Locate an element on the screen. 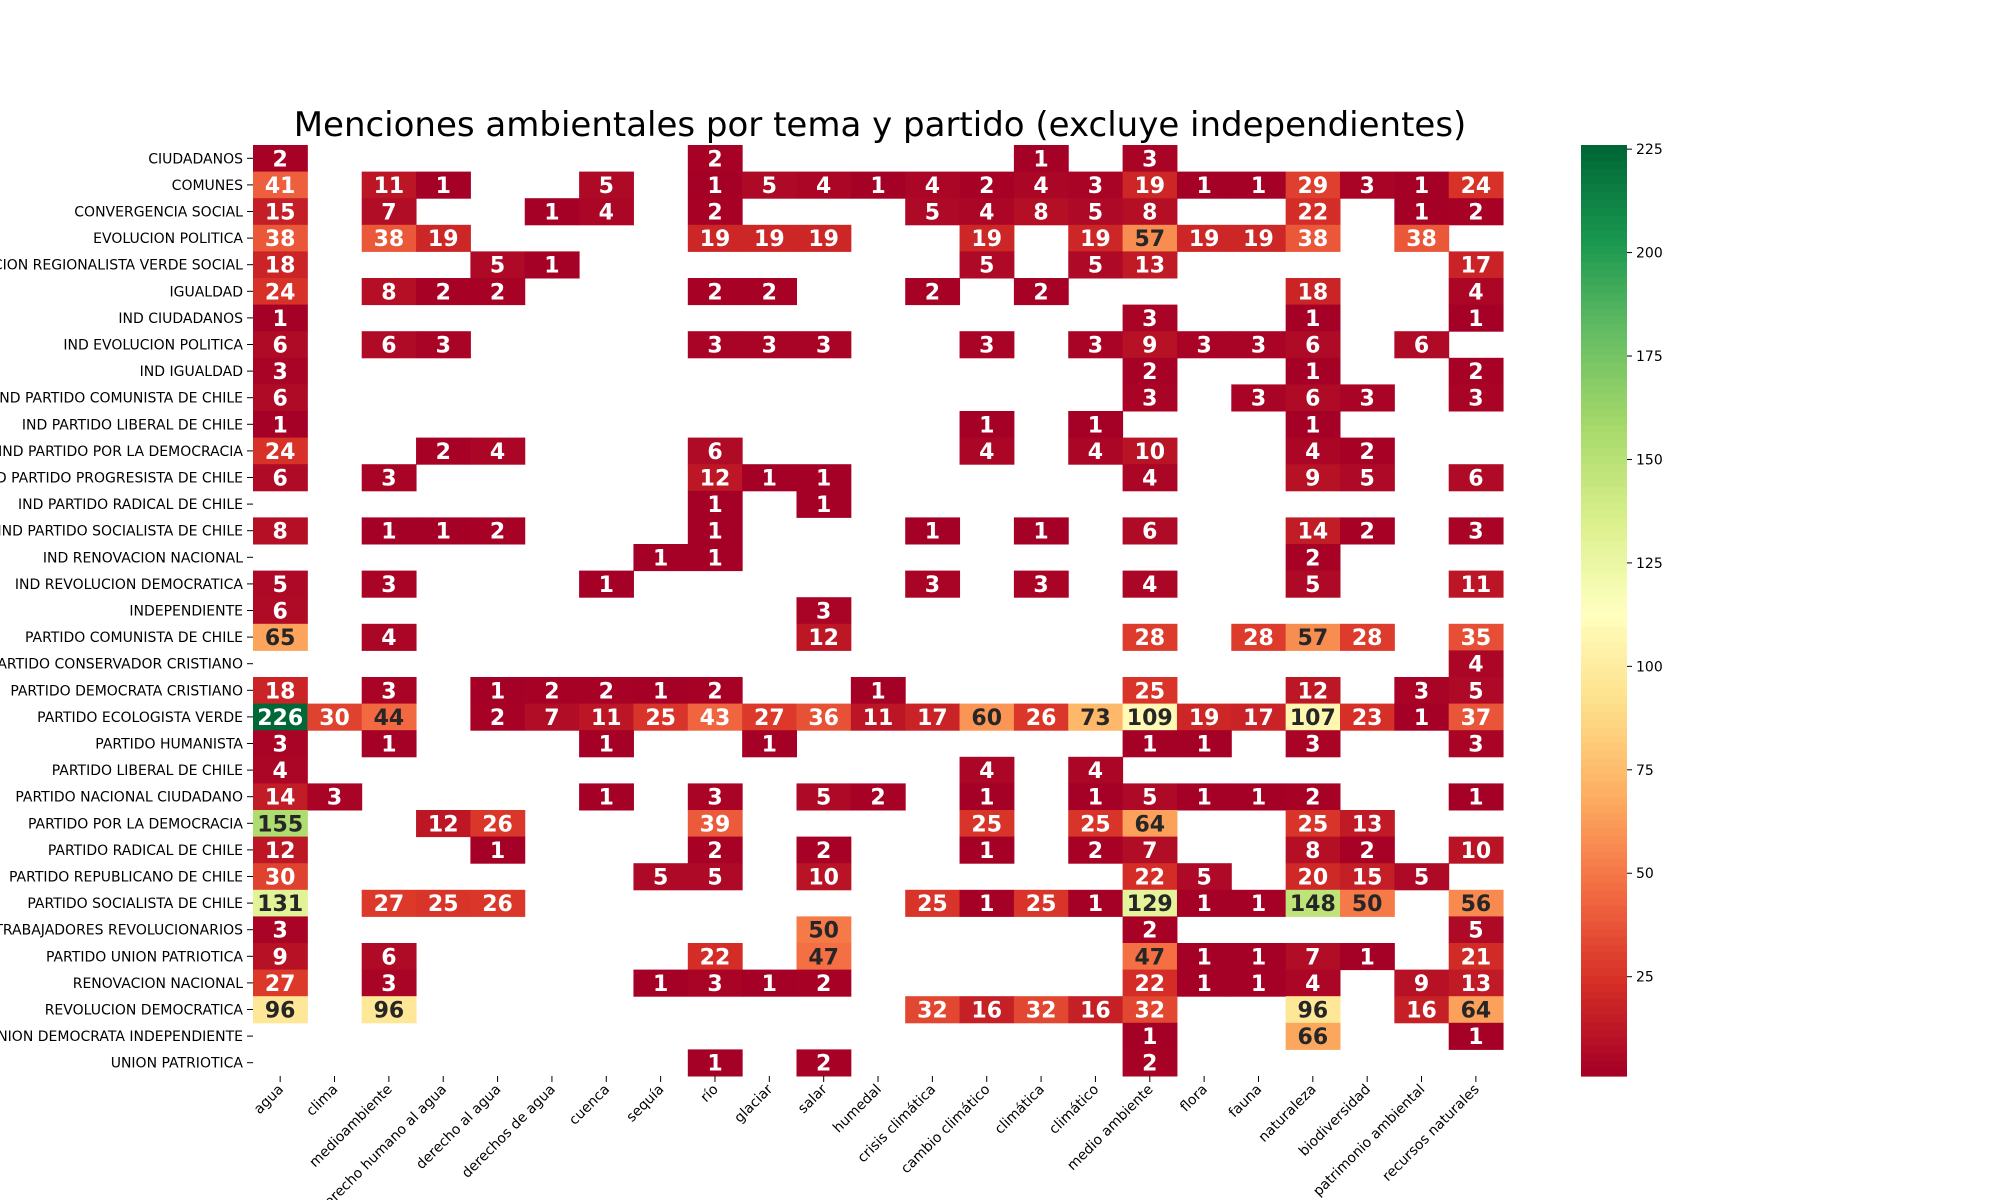  row-label: PARTIDO POR LA DEMOCRACIA is located at coordinates (135, 824).